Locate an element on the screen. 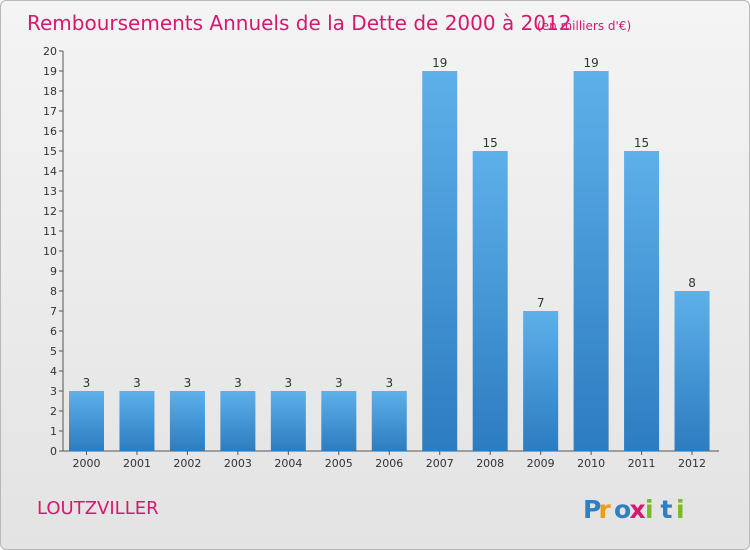 The image size is (750, 550). proxiti-logo: Pr ox i t i is located at coordinates (634, 509).